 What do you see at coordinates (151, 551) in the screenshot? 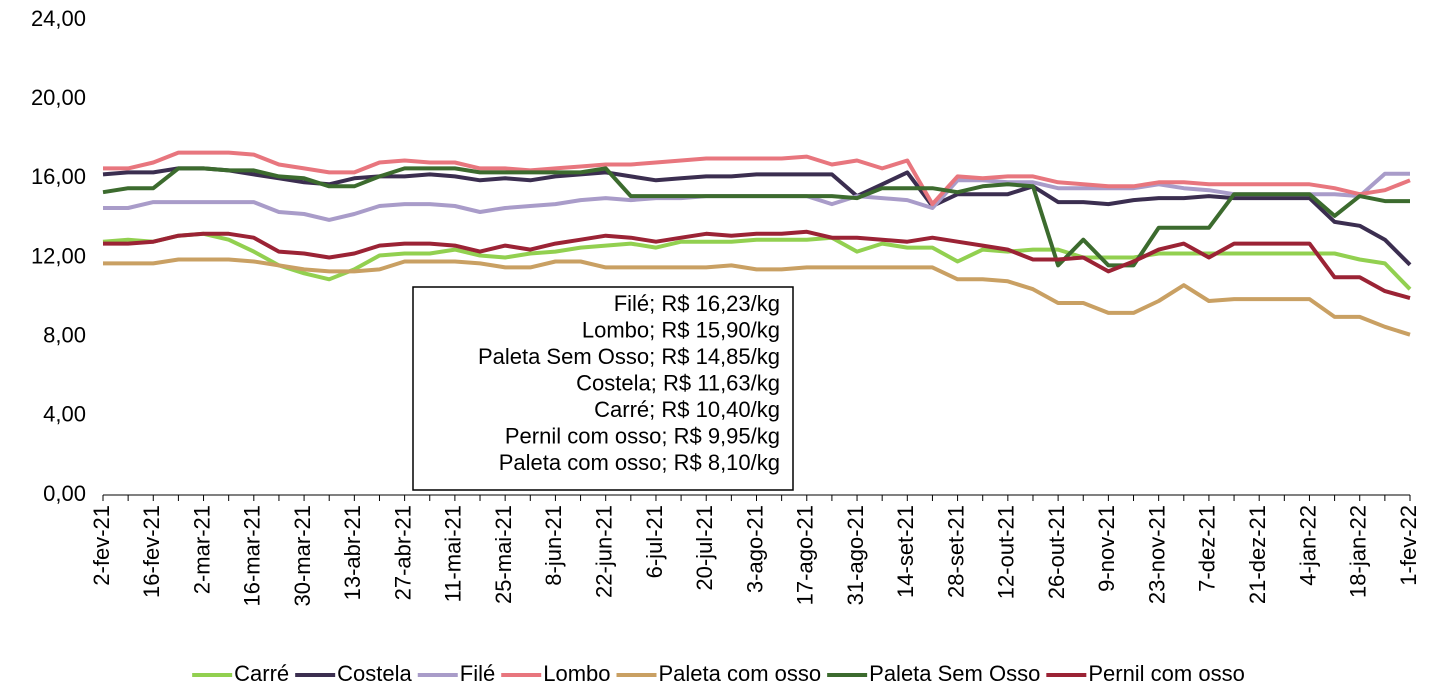
I see `x-tick-label: 16-fev-21` at bounding box center [151, 551].